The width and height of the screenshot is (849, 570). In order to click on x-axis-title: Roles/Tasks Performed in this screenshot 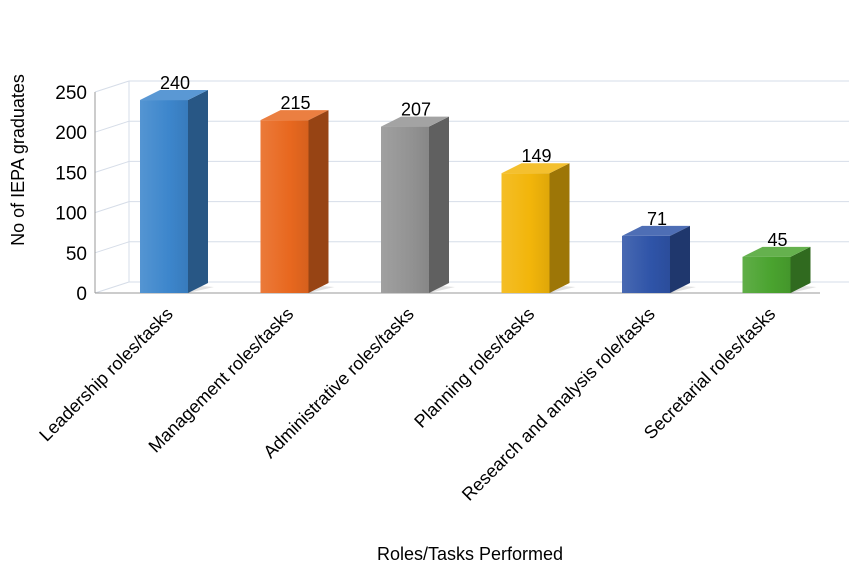, I will do `click(470, 554)`.